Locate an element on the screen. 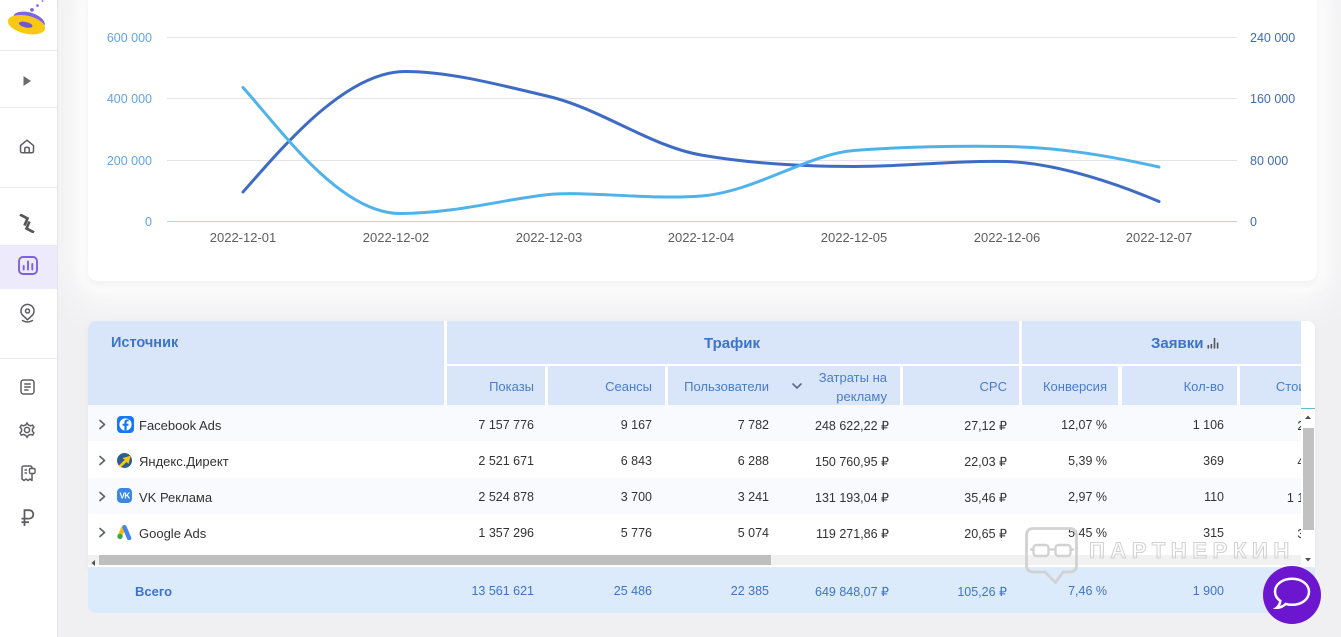 This screenshot has height=637, width=1341. svg-text: VK is located at coordinates (125, 496).